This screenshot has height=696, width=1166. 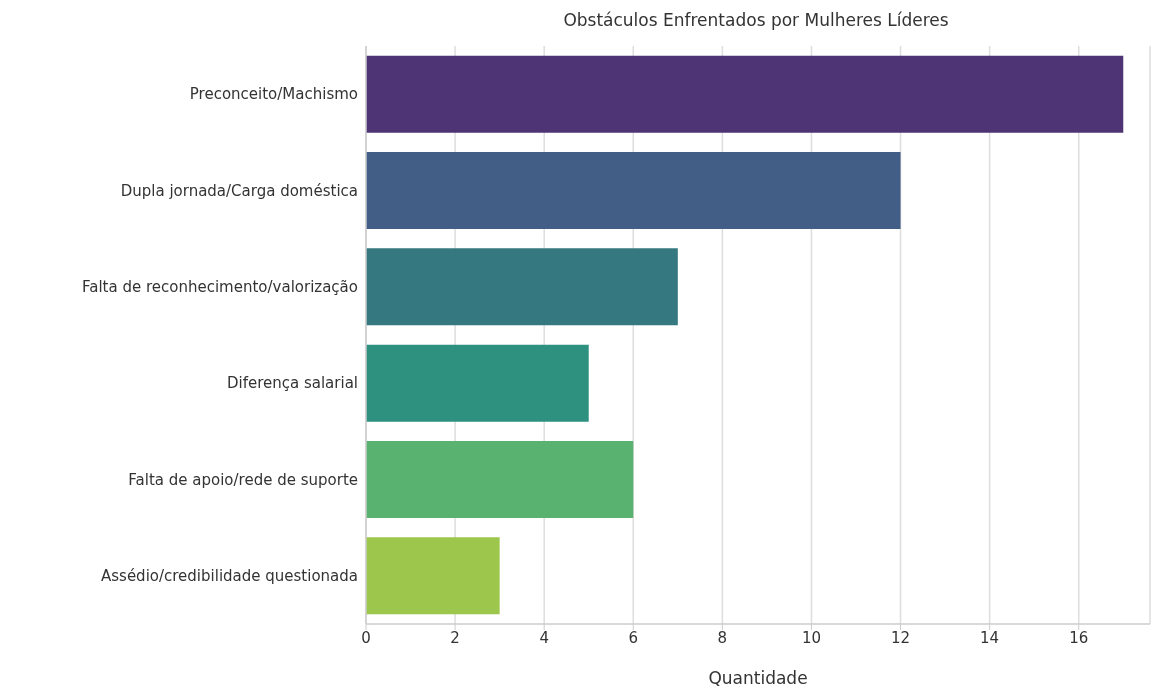 What do you see at coordinates (243, 479) in the screenshot?
I see `y-tick-label: Falta de apoio/rede de suporte` at bounding box center [243, 479].